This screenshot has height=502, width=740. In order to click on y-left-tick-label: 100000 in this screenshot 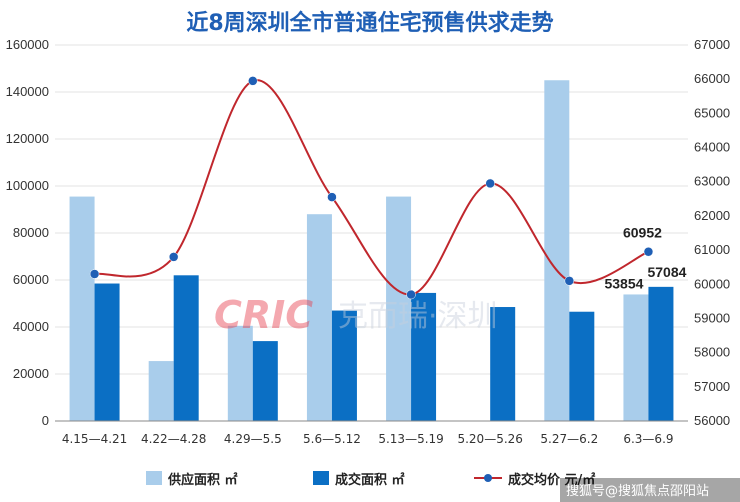, I will do `click(27, 185)`.